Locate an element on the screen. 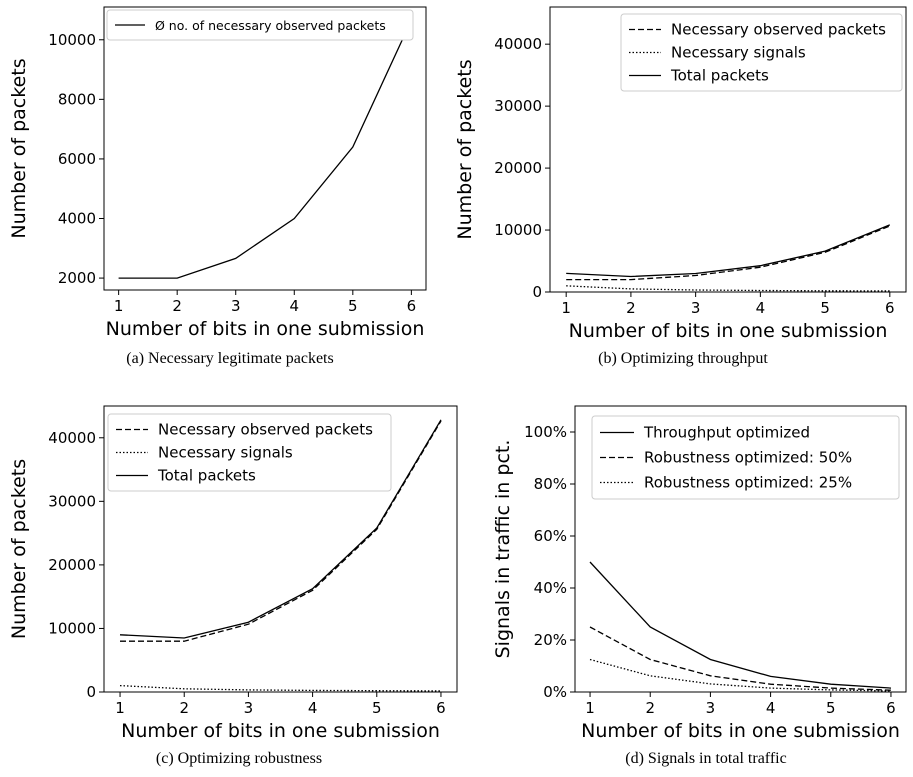 This screenshot has height=777, width=913. legend-entry: Robustness optimized: 50% is located at coordinates (748, 458).